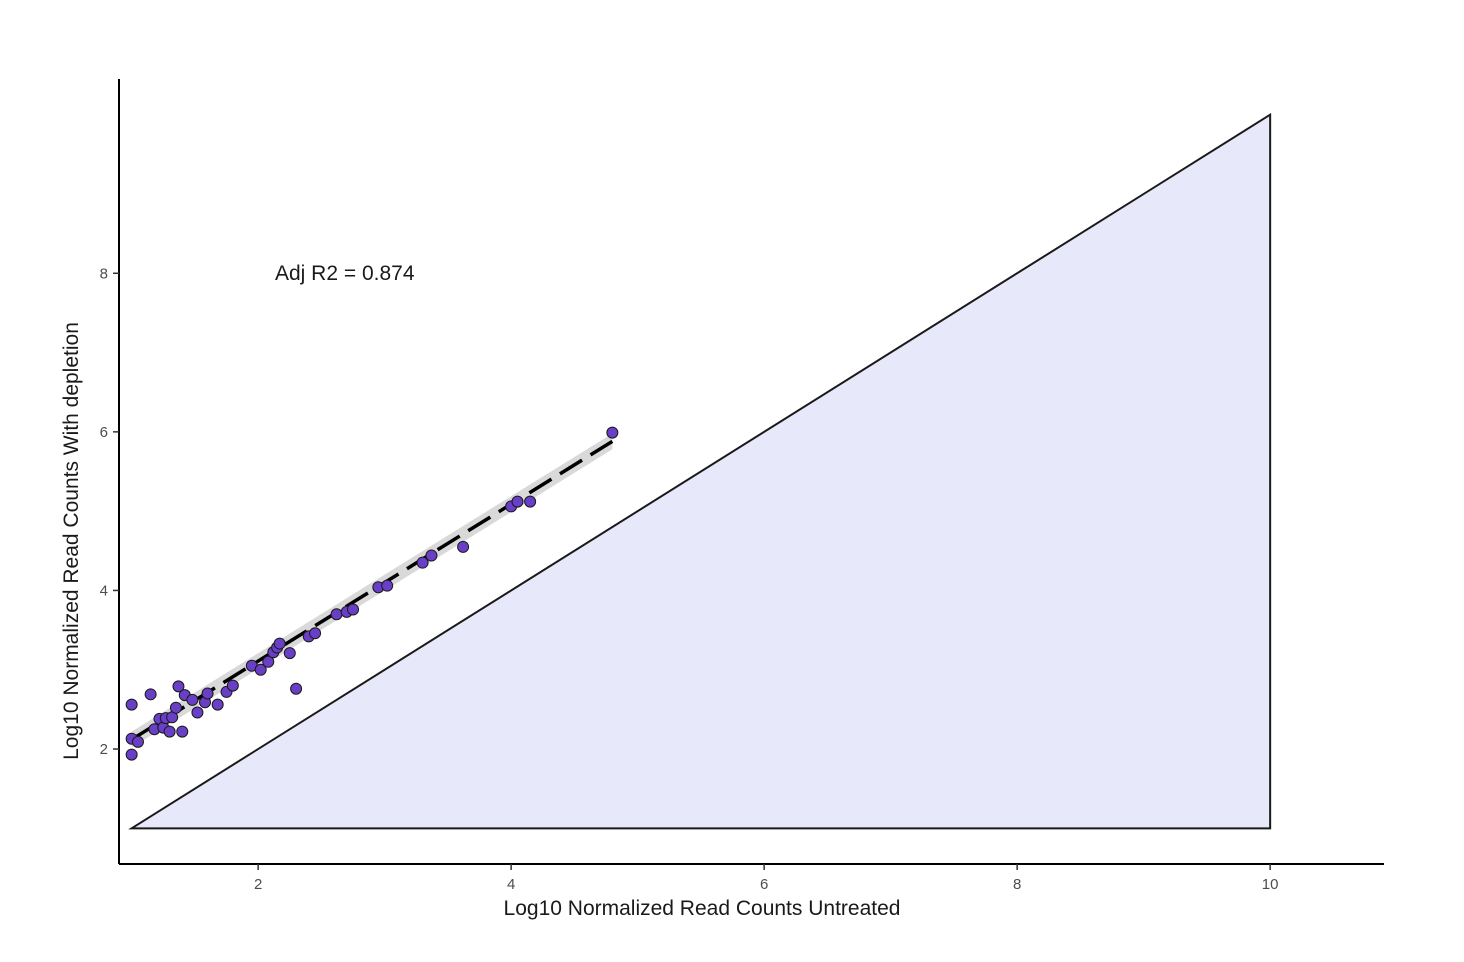 This screenshot has height=962, width=1464. I want to click on data-points-layer, so click(372, 593).